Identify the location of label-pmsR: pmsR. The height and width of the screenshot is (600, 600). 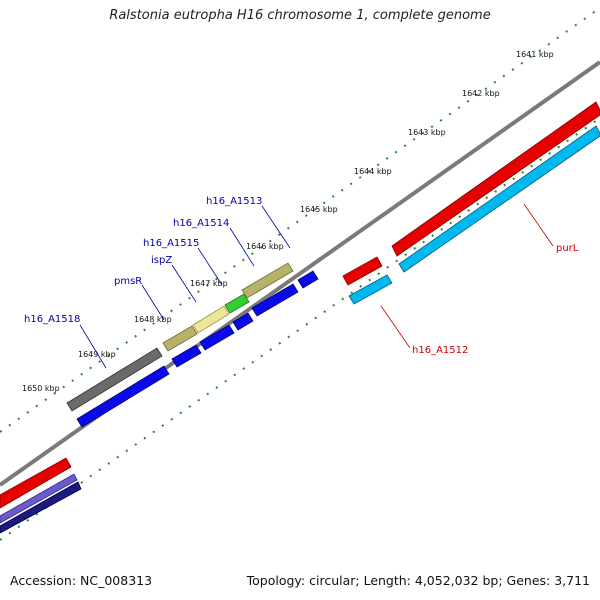
(128, 281).